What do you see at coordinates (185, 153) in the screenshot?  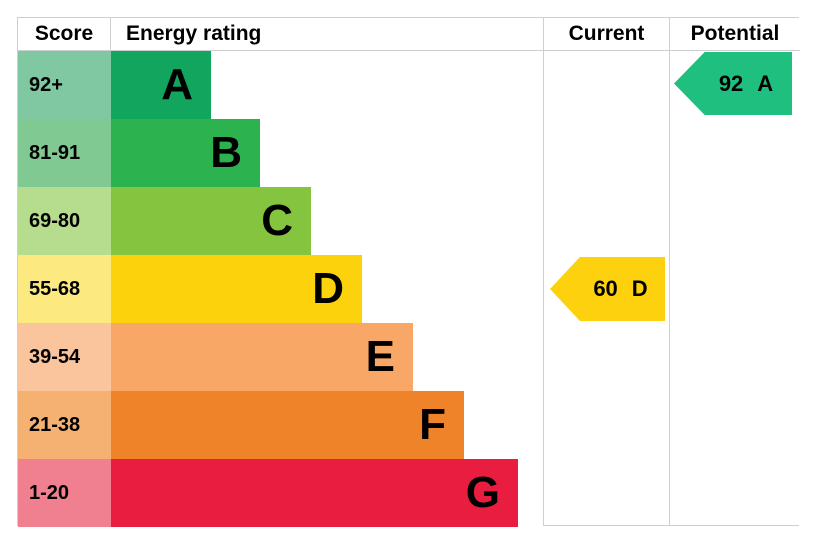 I see `band-bar: B` at bounding box center [185, 153].